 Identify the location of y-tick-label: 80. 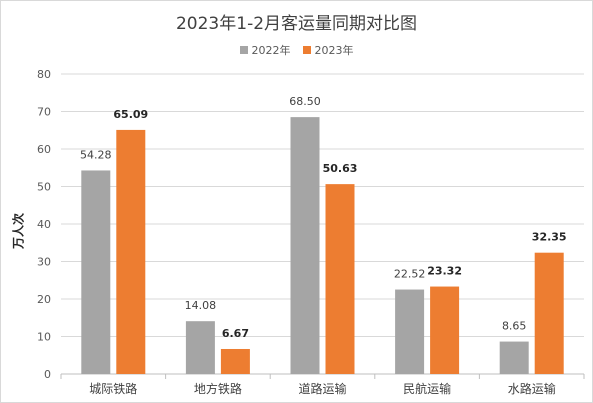
(44, 74).